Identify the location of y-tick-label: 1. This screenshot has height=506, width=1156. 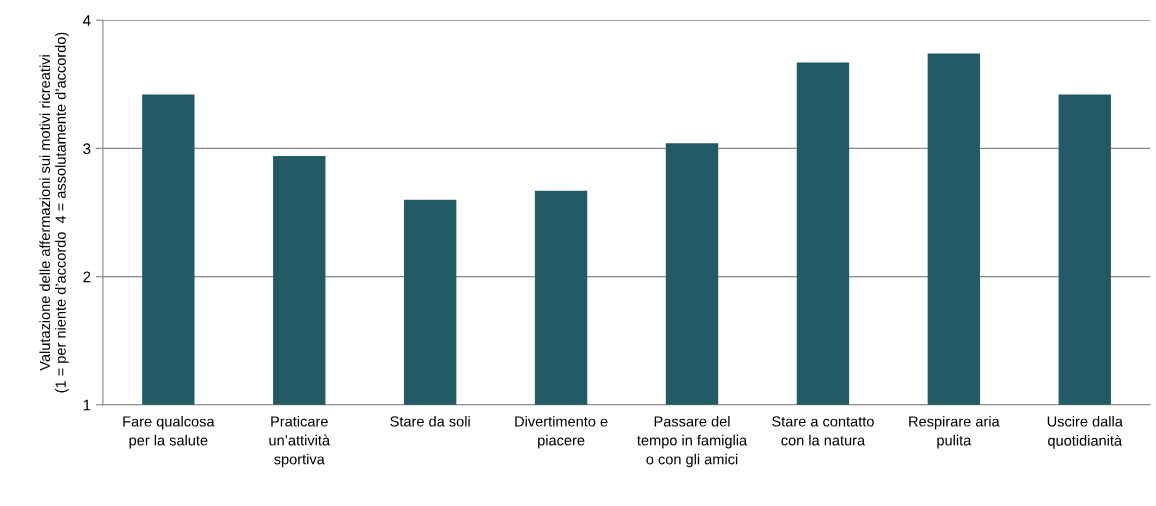
(87, 405).